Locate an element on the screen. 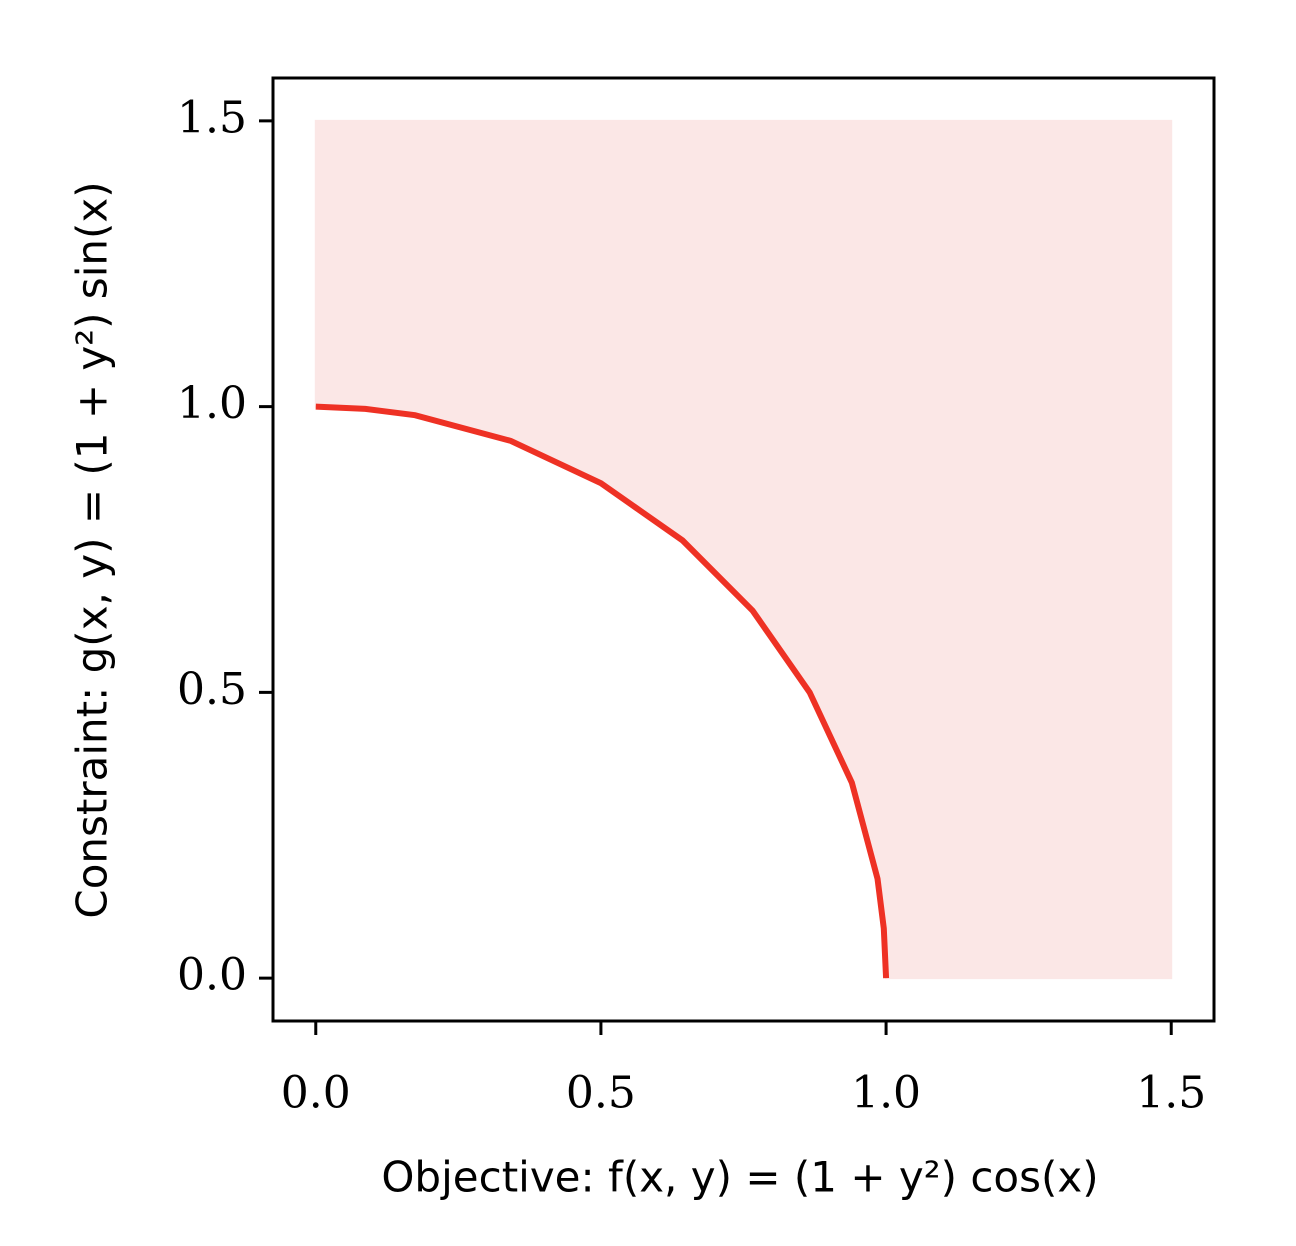 This screenshot has height=1246, width=1296. x-tick-label: 1.0 is located at coordinates (886, 1093).